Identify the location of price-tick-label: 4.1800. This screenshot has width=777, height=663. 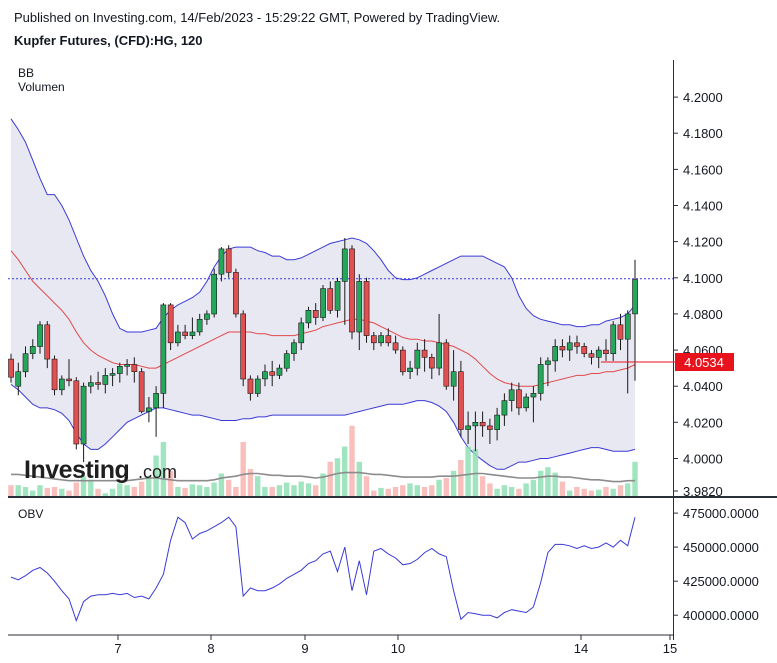
(703, 133).